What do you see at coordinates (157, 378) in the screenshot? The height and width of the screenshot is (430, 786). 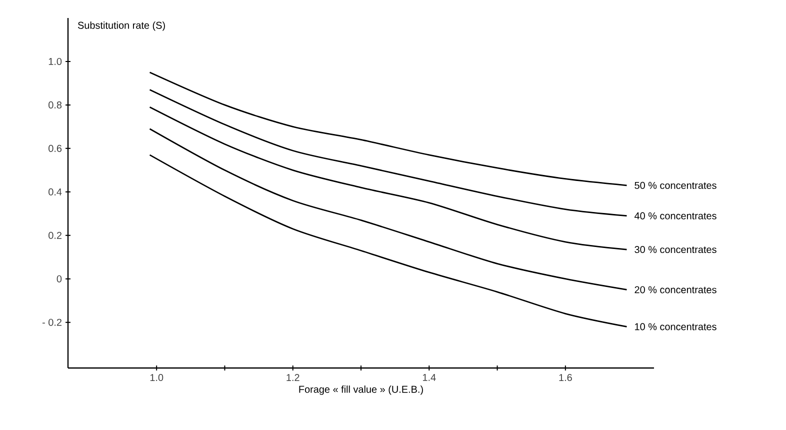 I see `x-tick-label: 1.0` at bounding box center [157, 378].